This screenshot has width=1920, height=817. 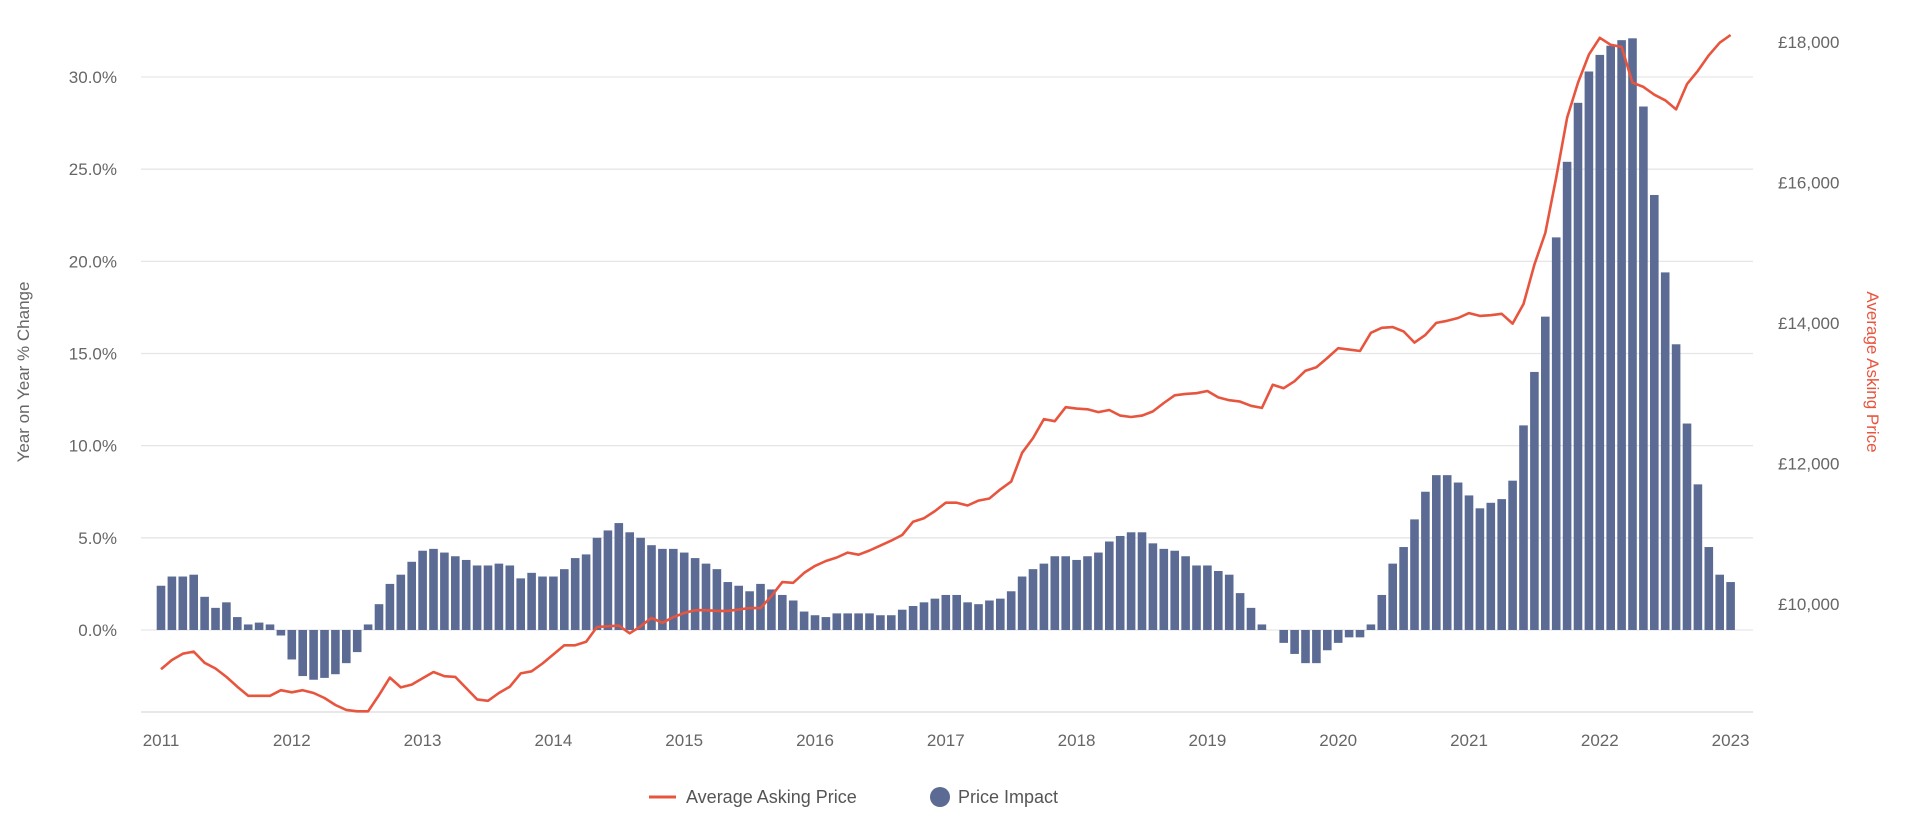 What do you see at coordinates (161, 740) in the screenshot?
I see `x-tick-label: 2011` at bounding box center [161, 740].